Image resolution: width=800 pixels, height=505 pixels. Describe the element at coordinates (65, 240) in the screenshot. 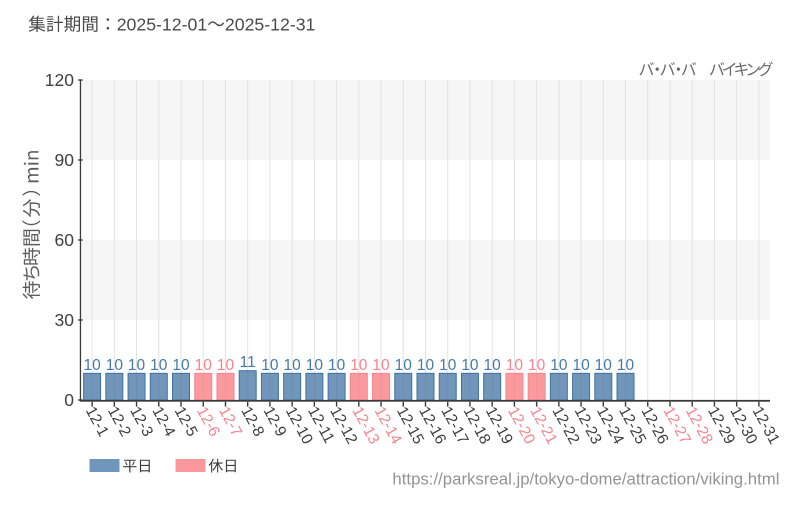

I see `svg-text: 60` at that location.